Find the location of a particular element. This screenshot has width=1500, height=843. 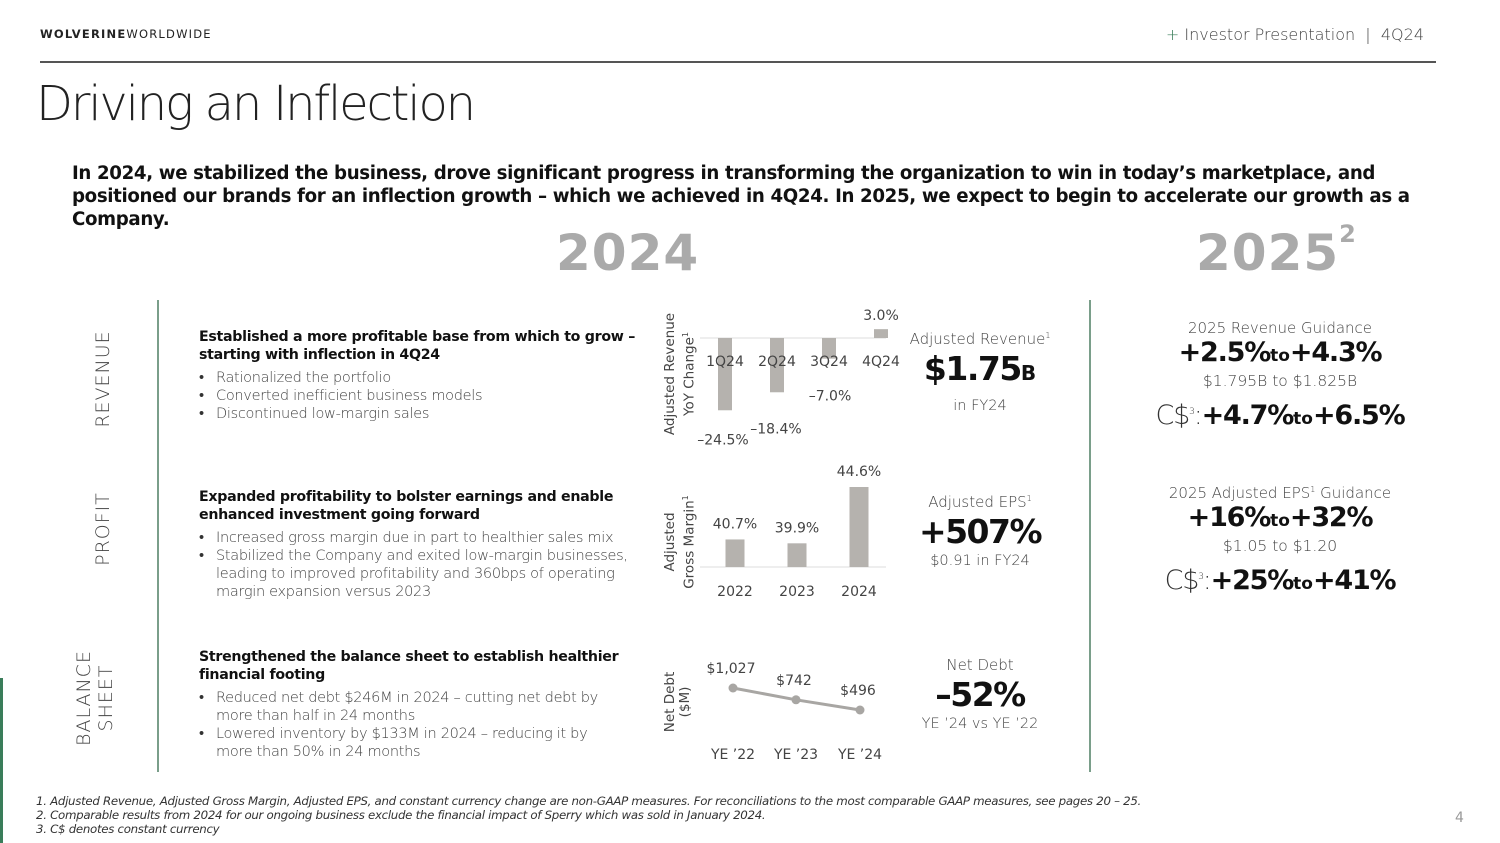

bar-2Q24 is located at coordinates (777, 365).